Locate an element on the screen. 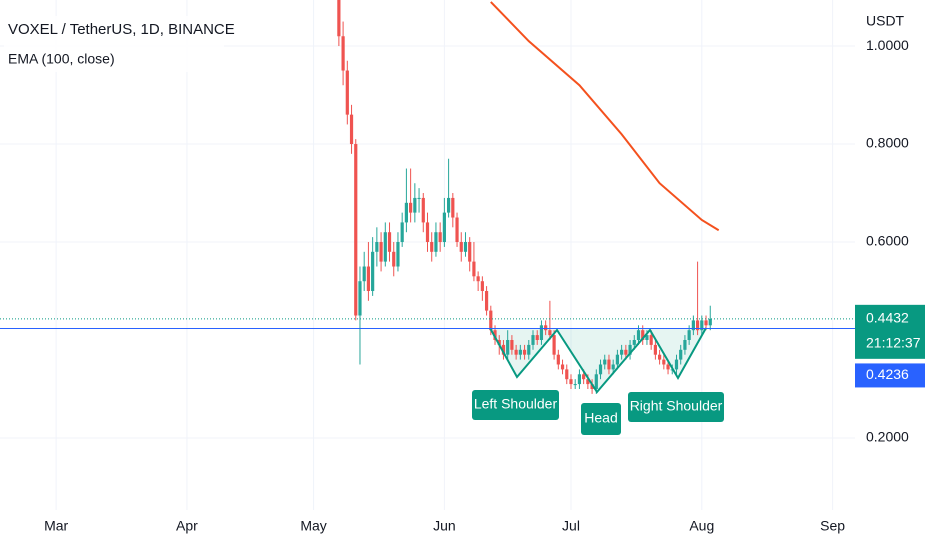 Image resolution: width=932 pixels, height=550 pixels. y-tick-label: 0.2000 is located at coordinates (887, 437).